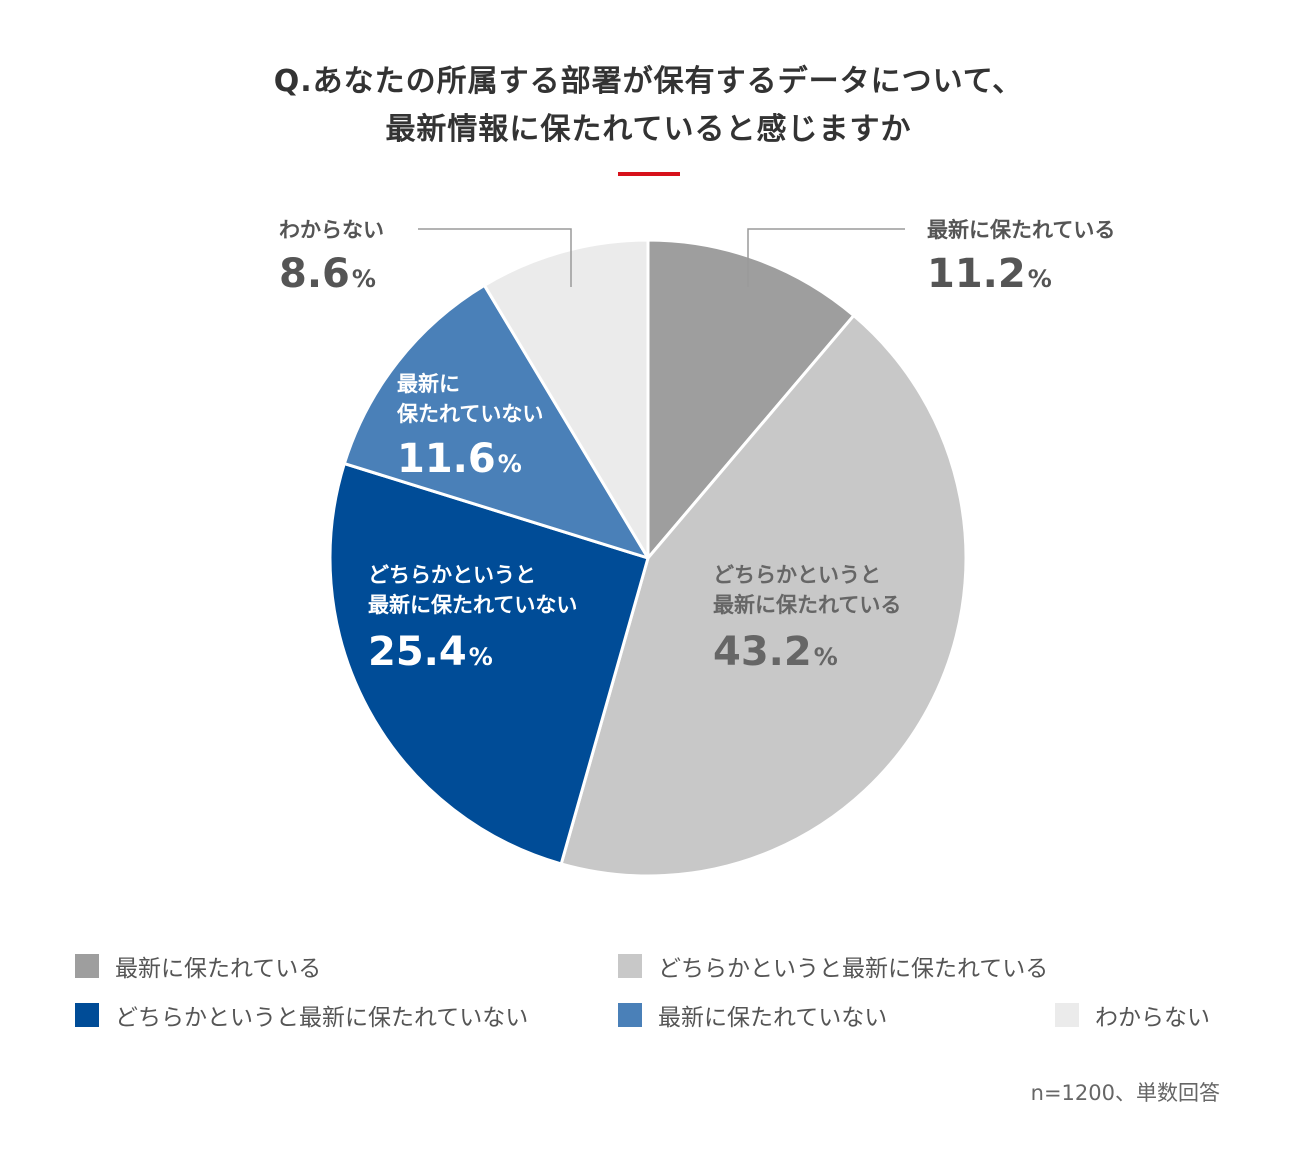  I want to click on title-line-2: 最新情報に保たれていると感じますか, so click(648, 129).